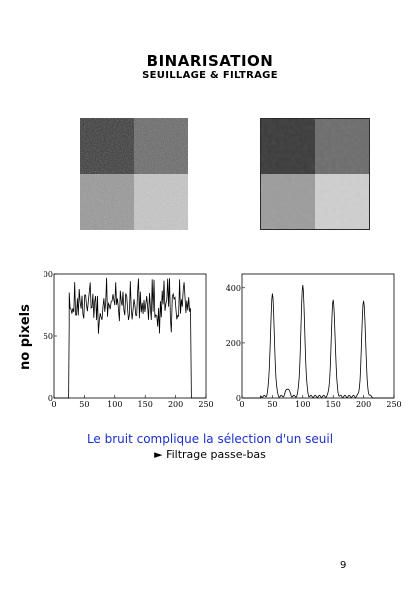 This screenshot has height=613, width=420. What do you see at coordinates (48, 336) in the screenshot?
I see `y-tick-label: 50` at bounding box center [48, 336].